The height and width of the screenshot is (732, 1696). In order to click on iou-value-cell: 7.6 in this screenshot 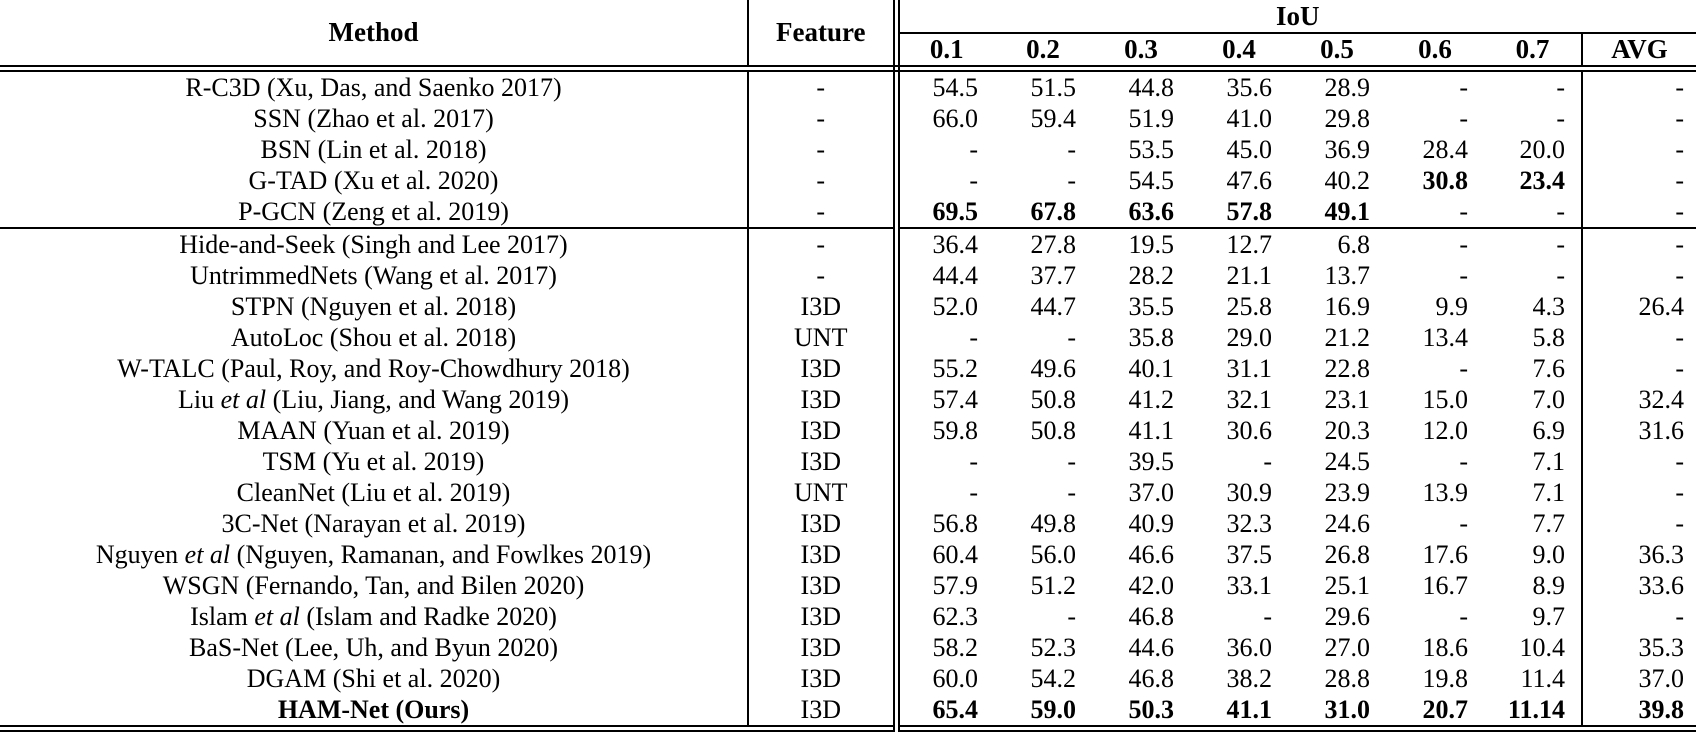, I will do `click(1549, 368)`.